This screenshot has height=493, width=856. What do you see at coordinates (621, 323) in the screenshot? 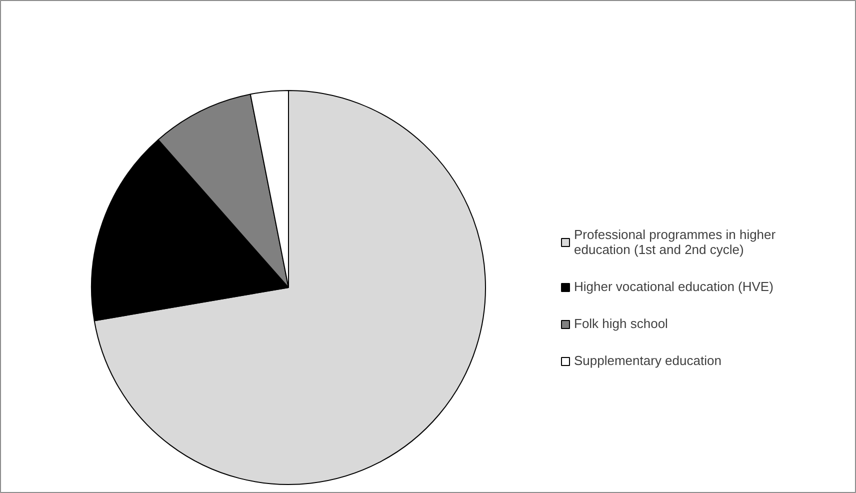
I see `legend-label: Folk high school` at bounding box center [621, 323].